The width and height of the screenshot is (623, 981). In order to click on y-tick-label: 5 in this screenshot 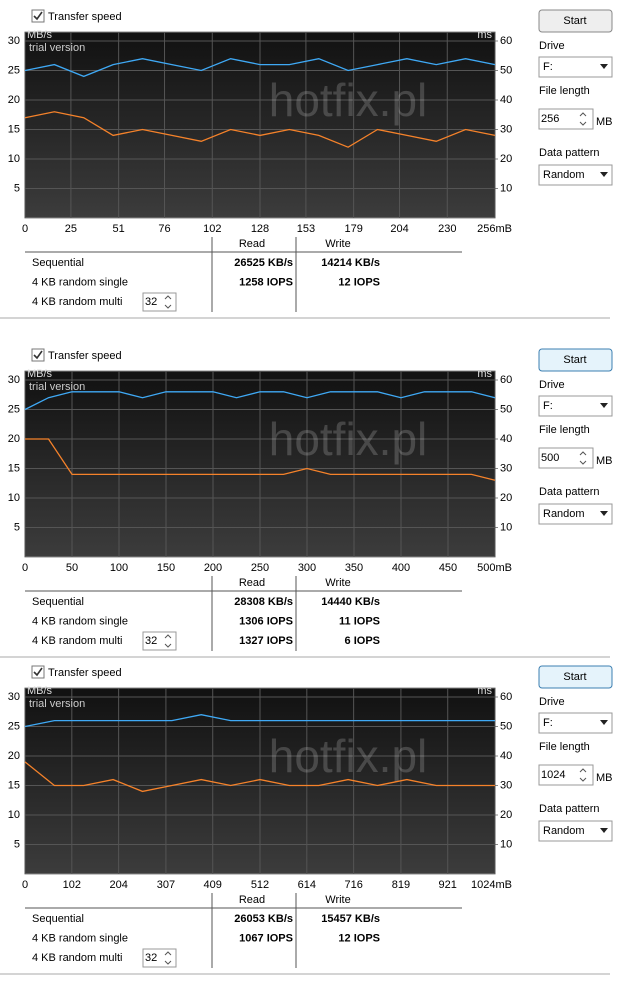, I will do `click(17, 188)`.